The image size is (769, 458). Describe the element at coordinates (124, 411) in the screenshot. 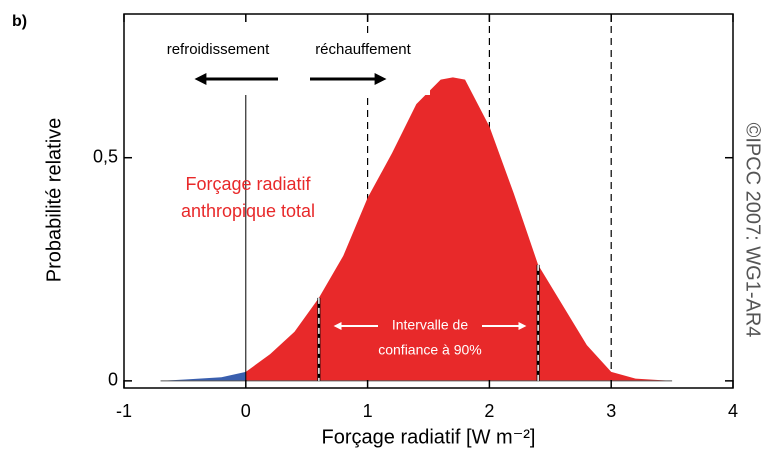

I see `x-tick-label: -1` at that location.